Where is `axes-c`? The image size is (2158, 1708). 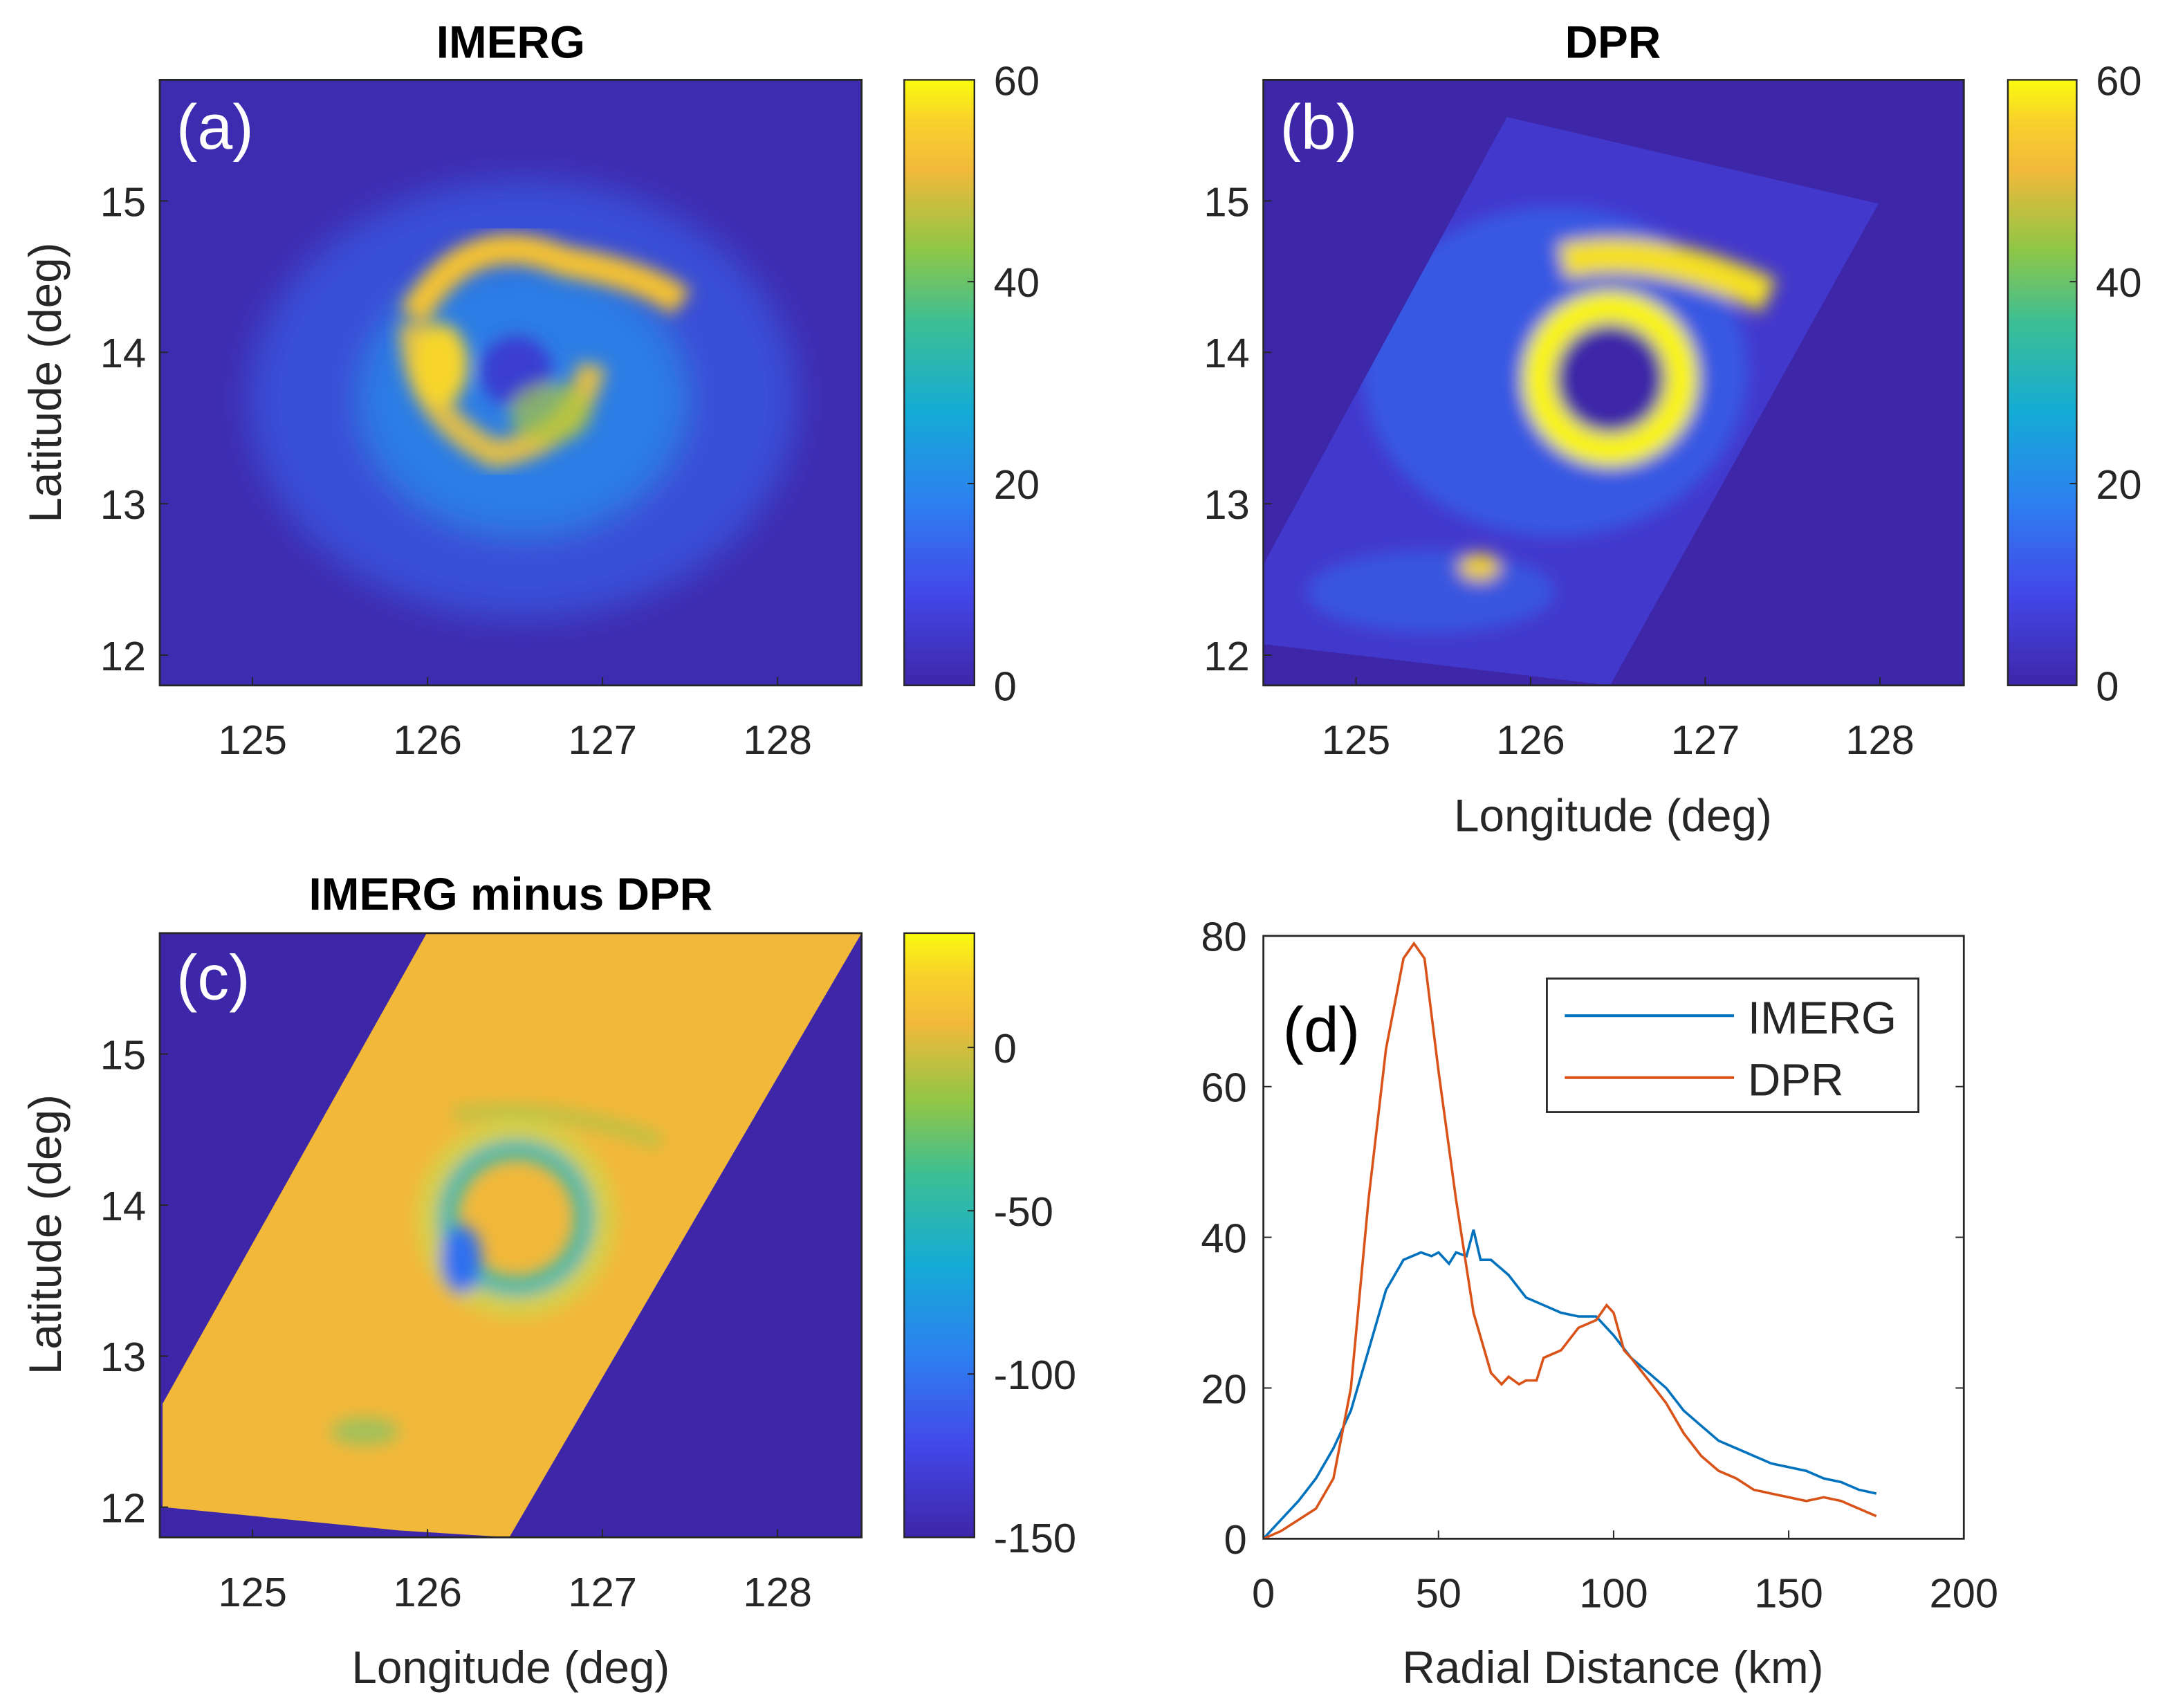 axes-c is located at coordinates (510, 1236).